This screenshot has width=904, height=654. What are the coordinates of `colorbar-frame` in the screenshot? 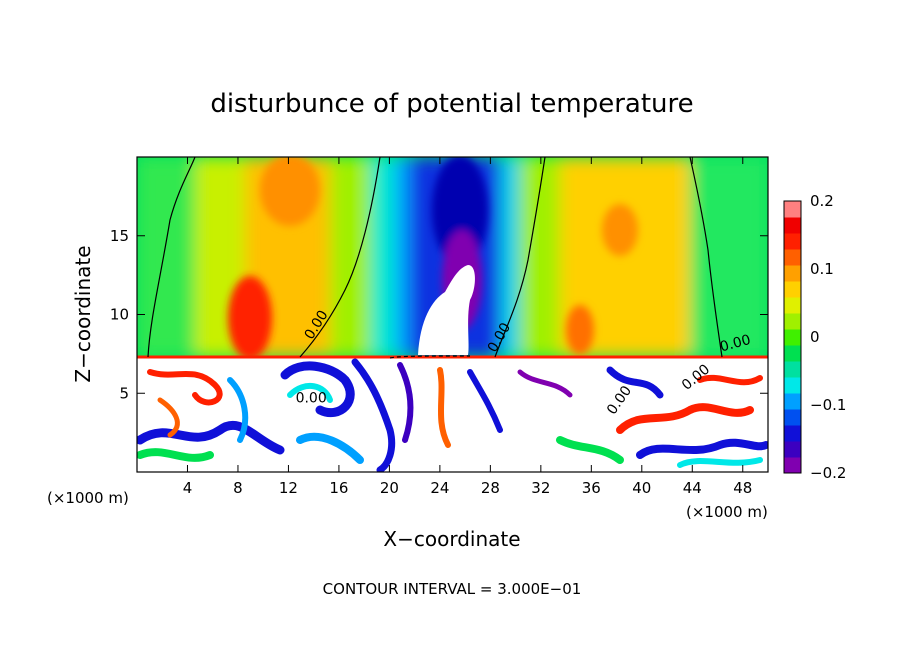 It's located at (792, 337).